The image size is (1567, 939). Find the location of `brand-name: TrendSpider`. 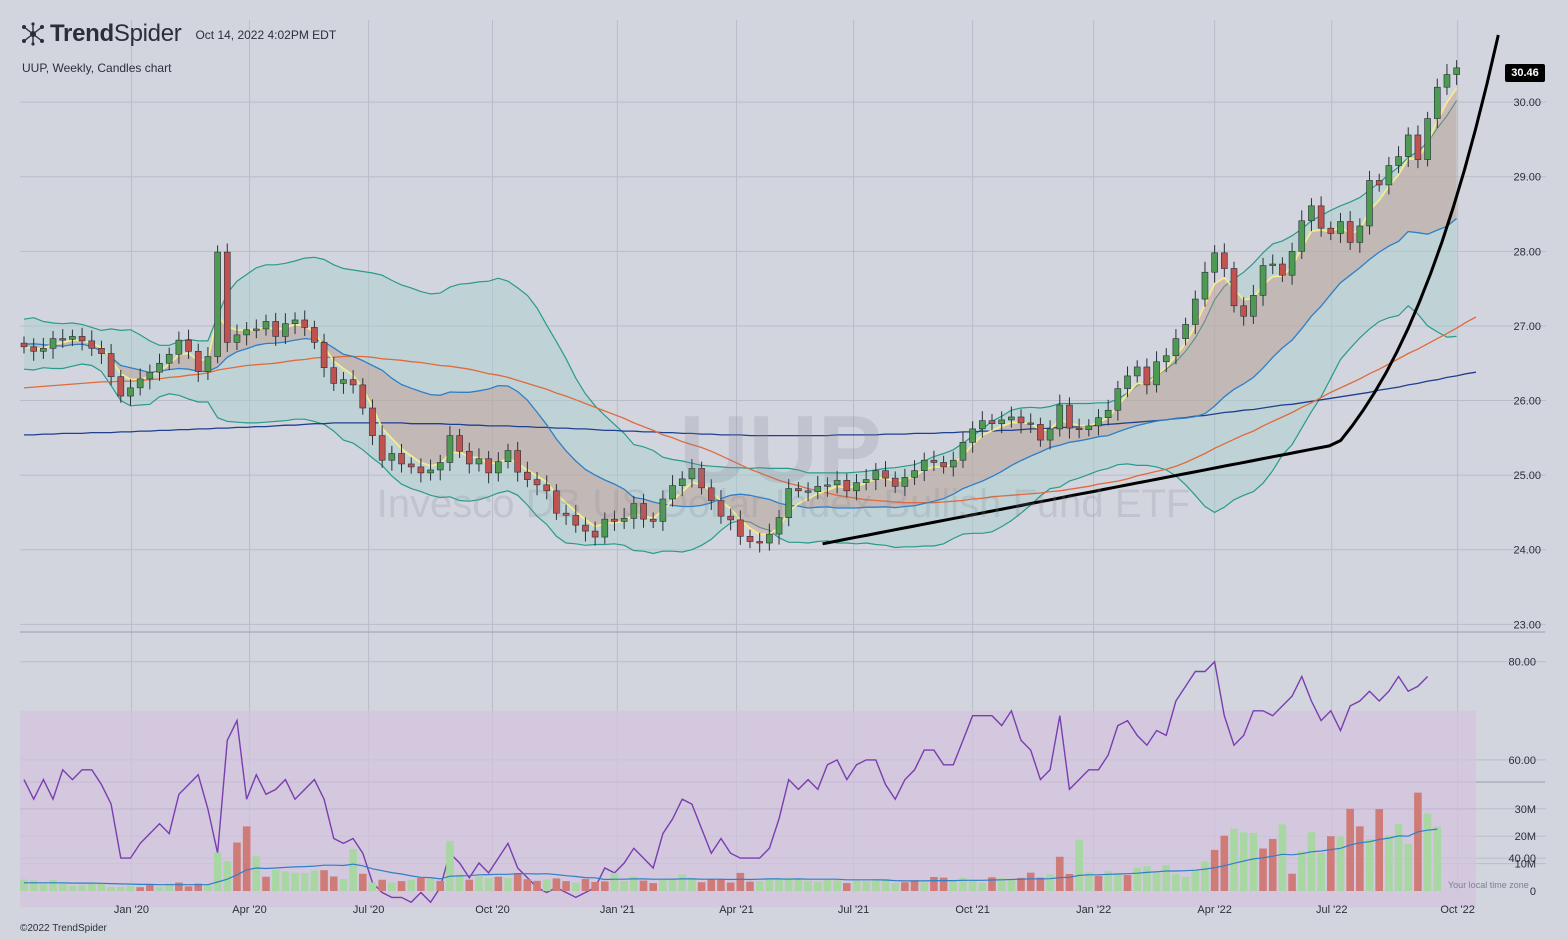

brand-name: TrendSpider is located at coordinates (116, 34).